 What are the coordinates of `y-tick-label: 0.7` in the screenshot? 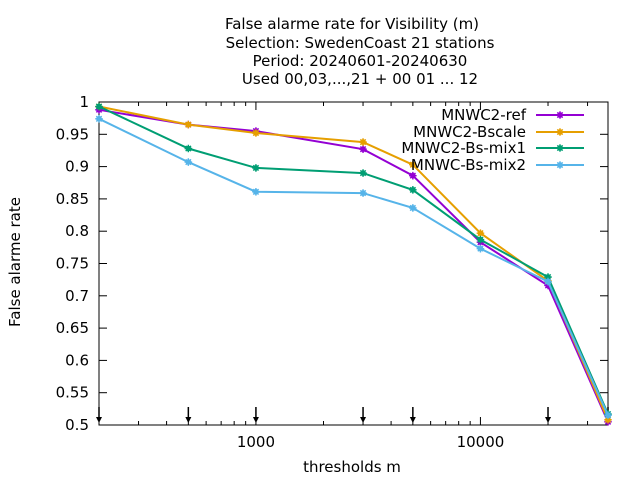 It's located at (77, 296).